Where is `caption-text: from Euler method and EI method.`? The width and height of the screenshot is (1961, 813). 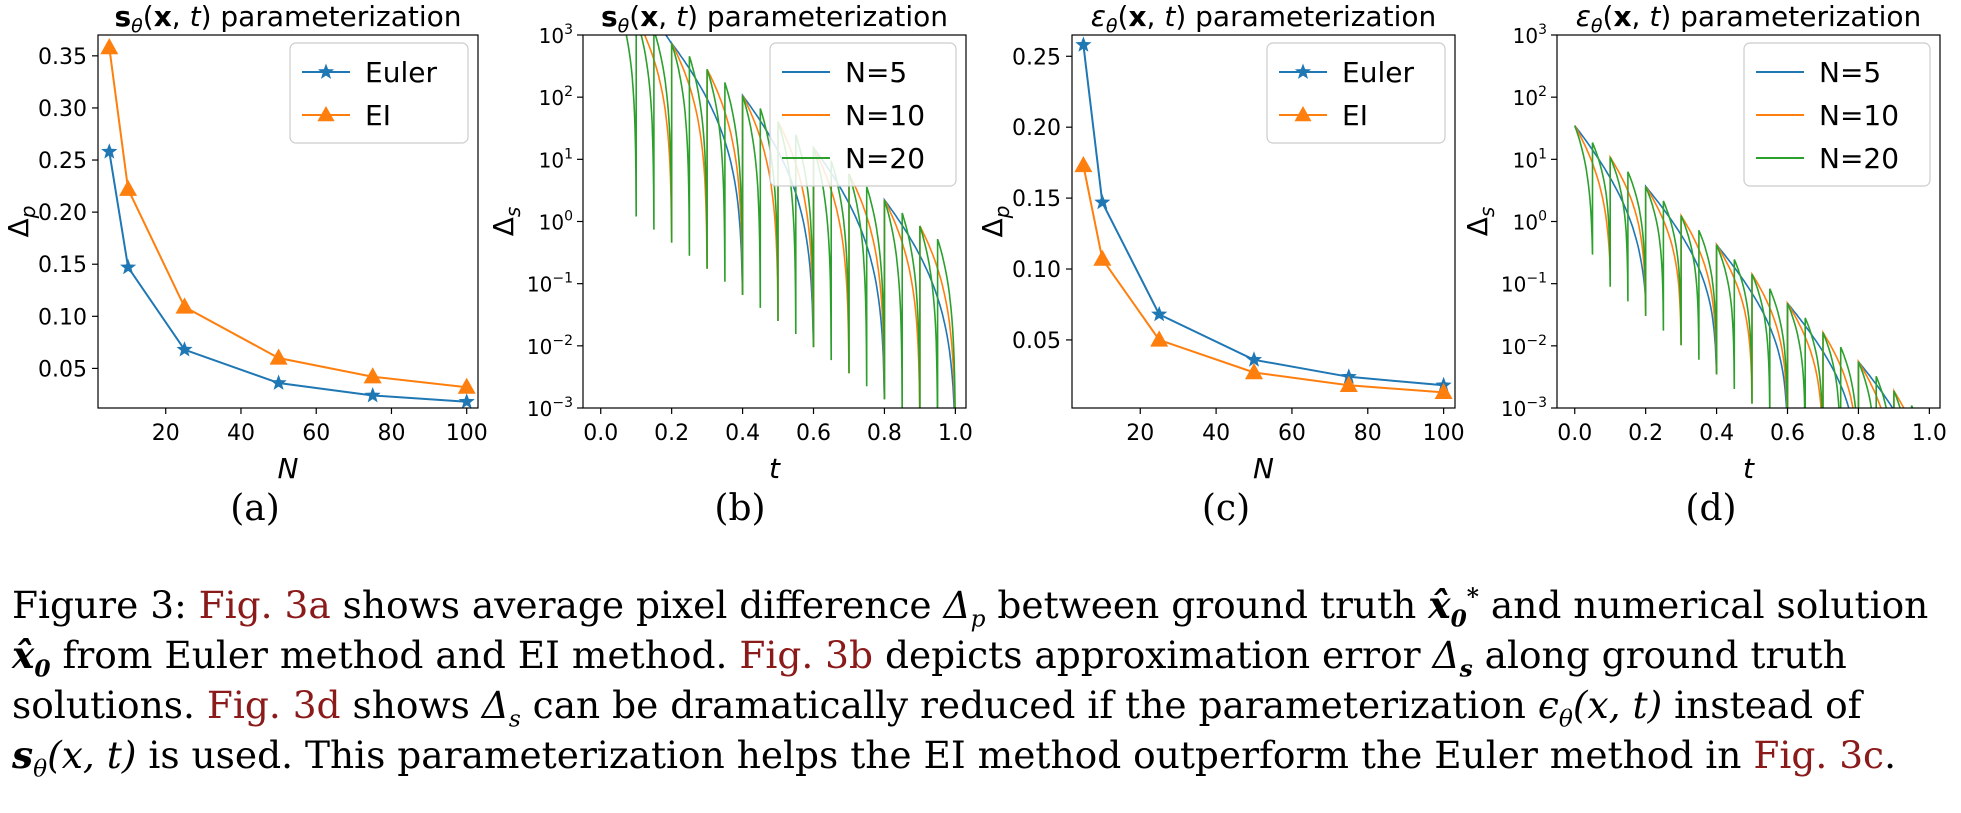 caption-text: from Euler method and EI method. is located at coordinates (395, 655).